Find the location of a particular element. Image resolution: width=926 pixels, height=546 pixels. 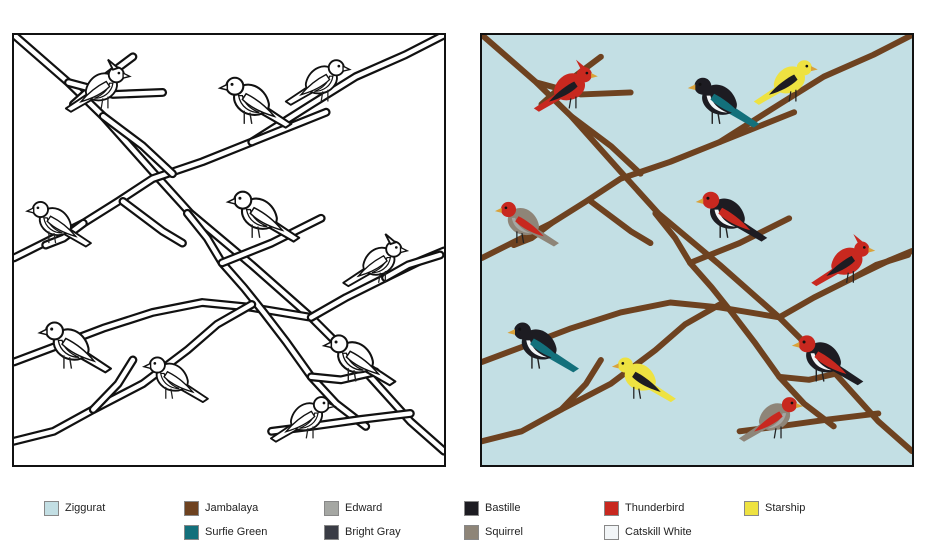

legend-item-bright-gray: Bright Gray is located at coordinates (362, 532).